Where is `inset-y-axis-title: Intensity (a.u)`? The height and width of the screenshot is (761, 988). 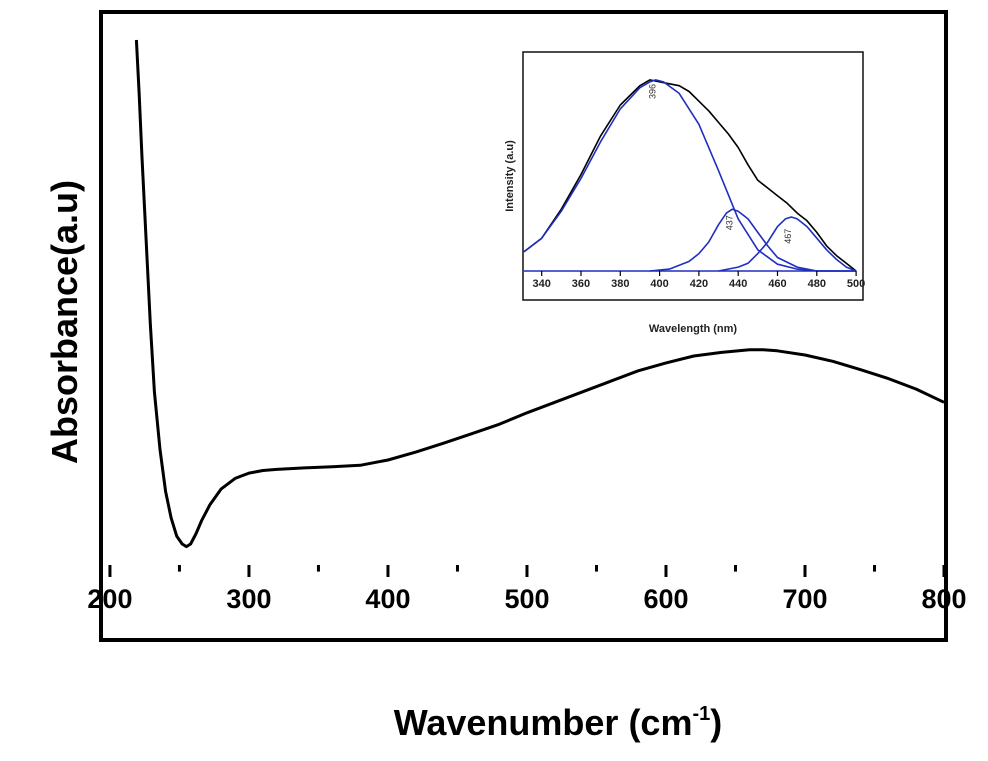
inset-y-axis-title: Intensity (a.u) is located at coordinates (510, 176).